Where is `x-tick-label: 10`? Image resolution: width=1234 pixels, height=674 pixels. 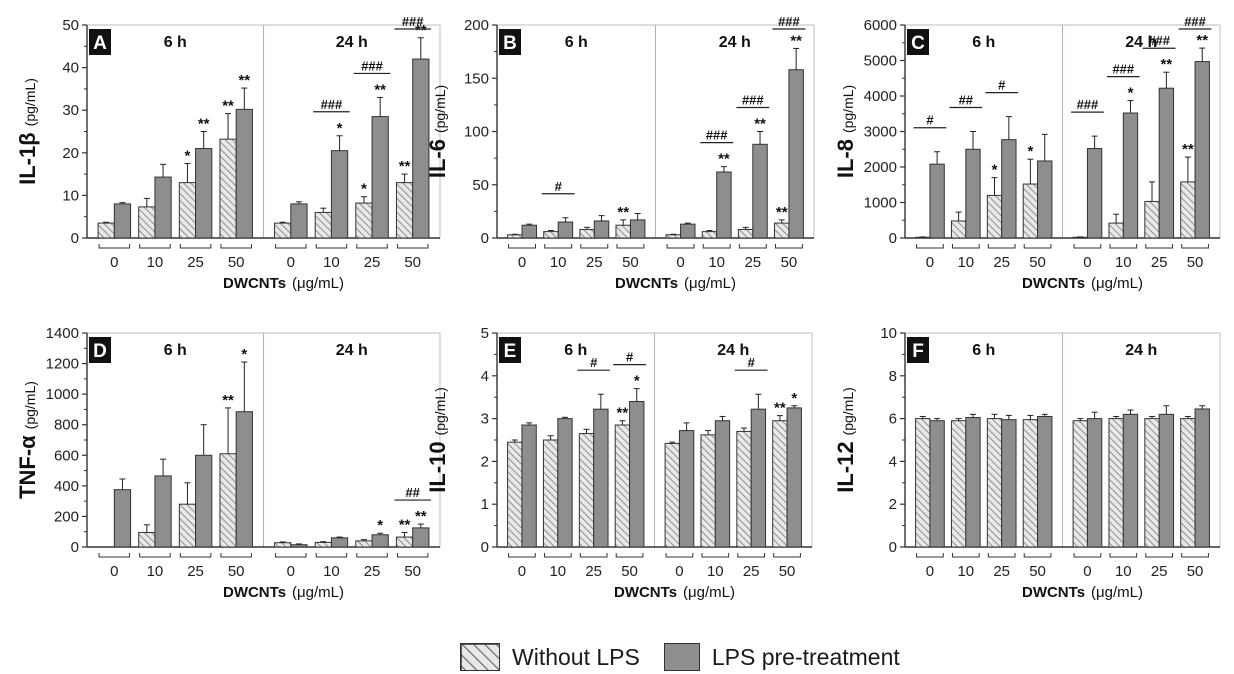
x-tick-label: 10 is located at coordinates (557, 571).